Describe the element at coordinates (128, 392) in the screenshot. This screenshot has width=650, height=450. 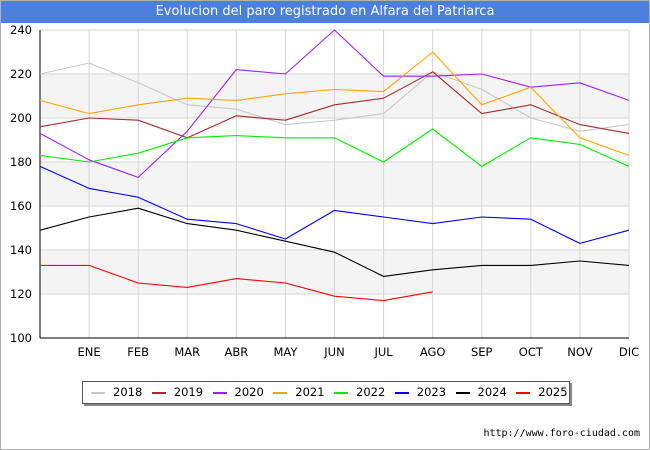
I see `legend-label: 2018` at that location.